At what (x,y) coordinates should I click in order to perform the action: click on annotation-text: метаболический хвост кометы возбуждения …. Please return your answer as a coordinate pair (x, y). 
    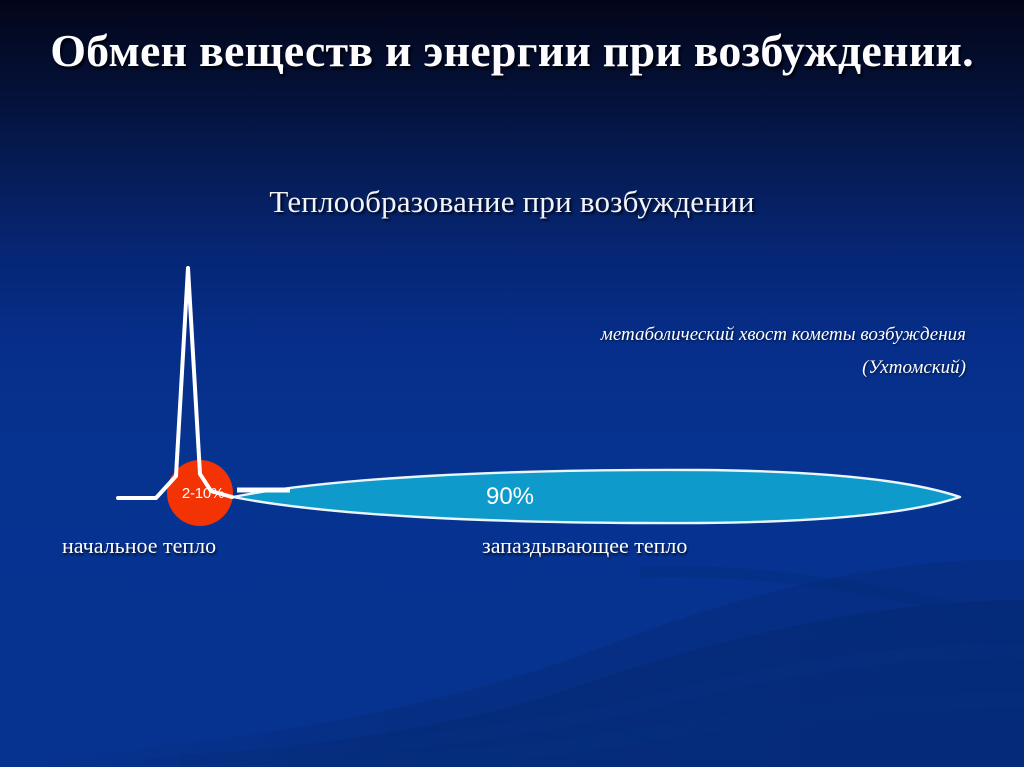
    Looking at the image, I should click on (706, 351).